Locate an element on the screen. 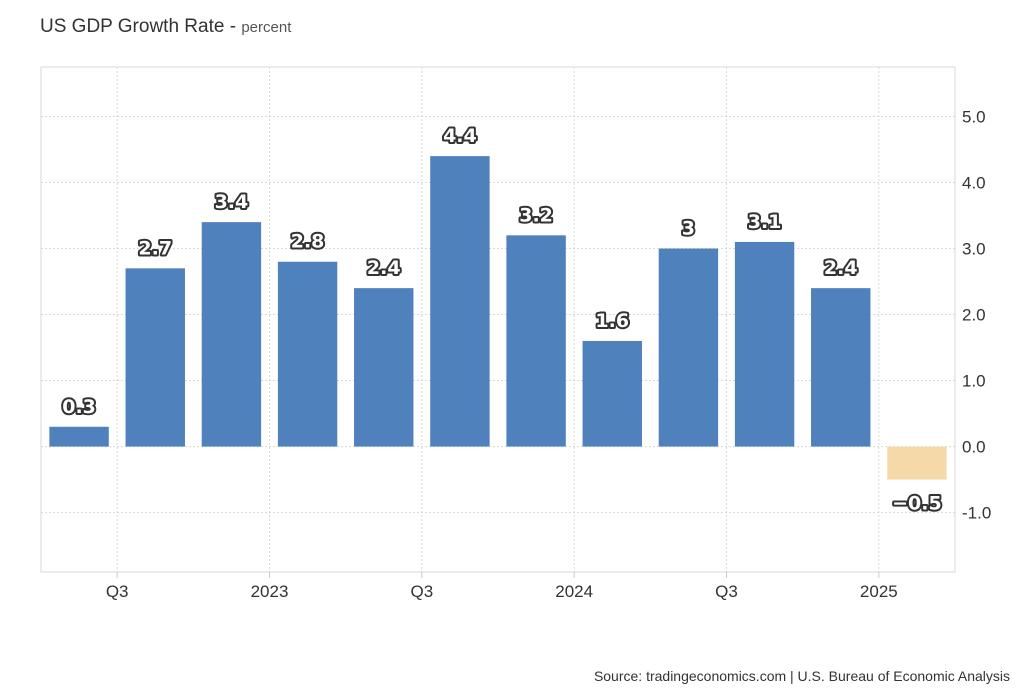 Image resolution: width=1024 pixels, height=700 pixels. data-label: 3.1 is located at coordinates (765, 222).